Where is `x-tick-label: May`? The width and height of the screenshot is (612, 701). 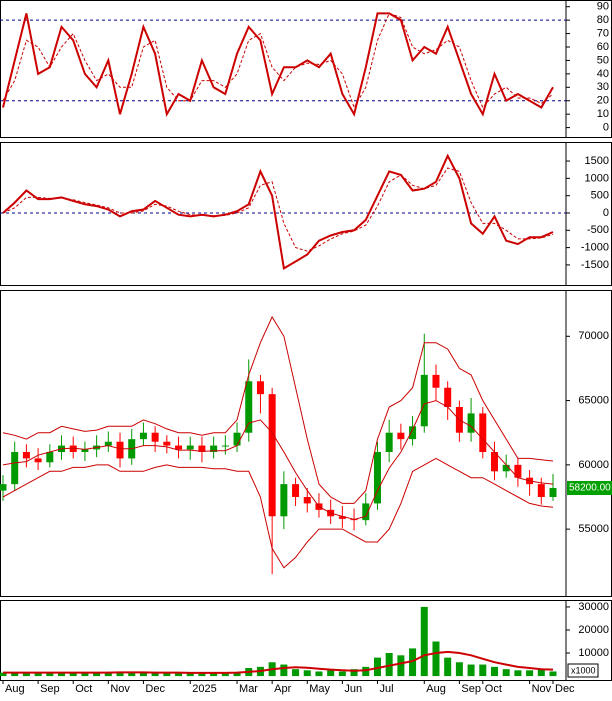
x-tick-label: May is located at coordinates (319, 689).